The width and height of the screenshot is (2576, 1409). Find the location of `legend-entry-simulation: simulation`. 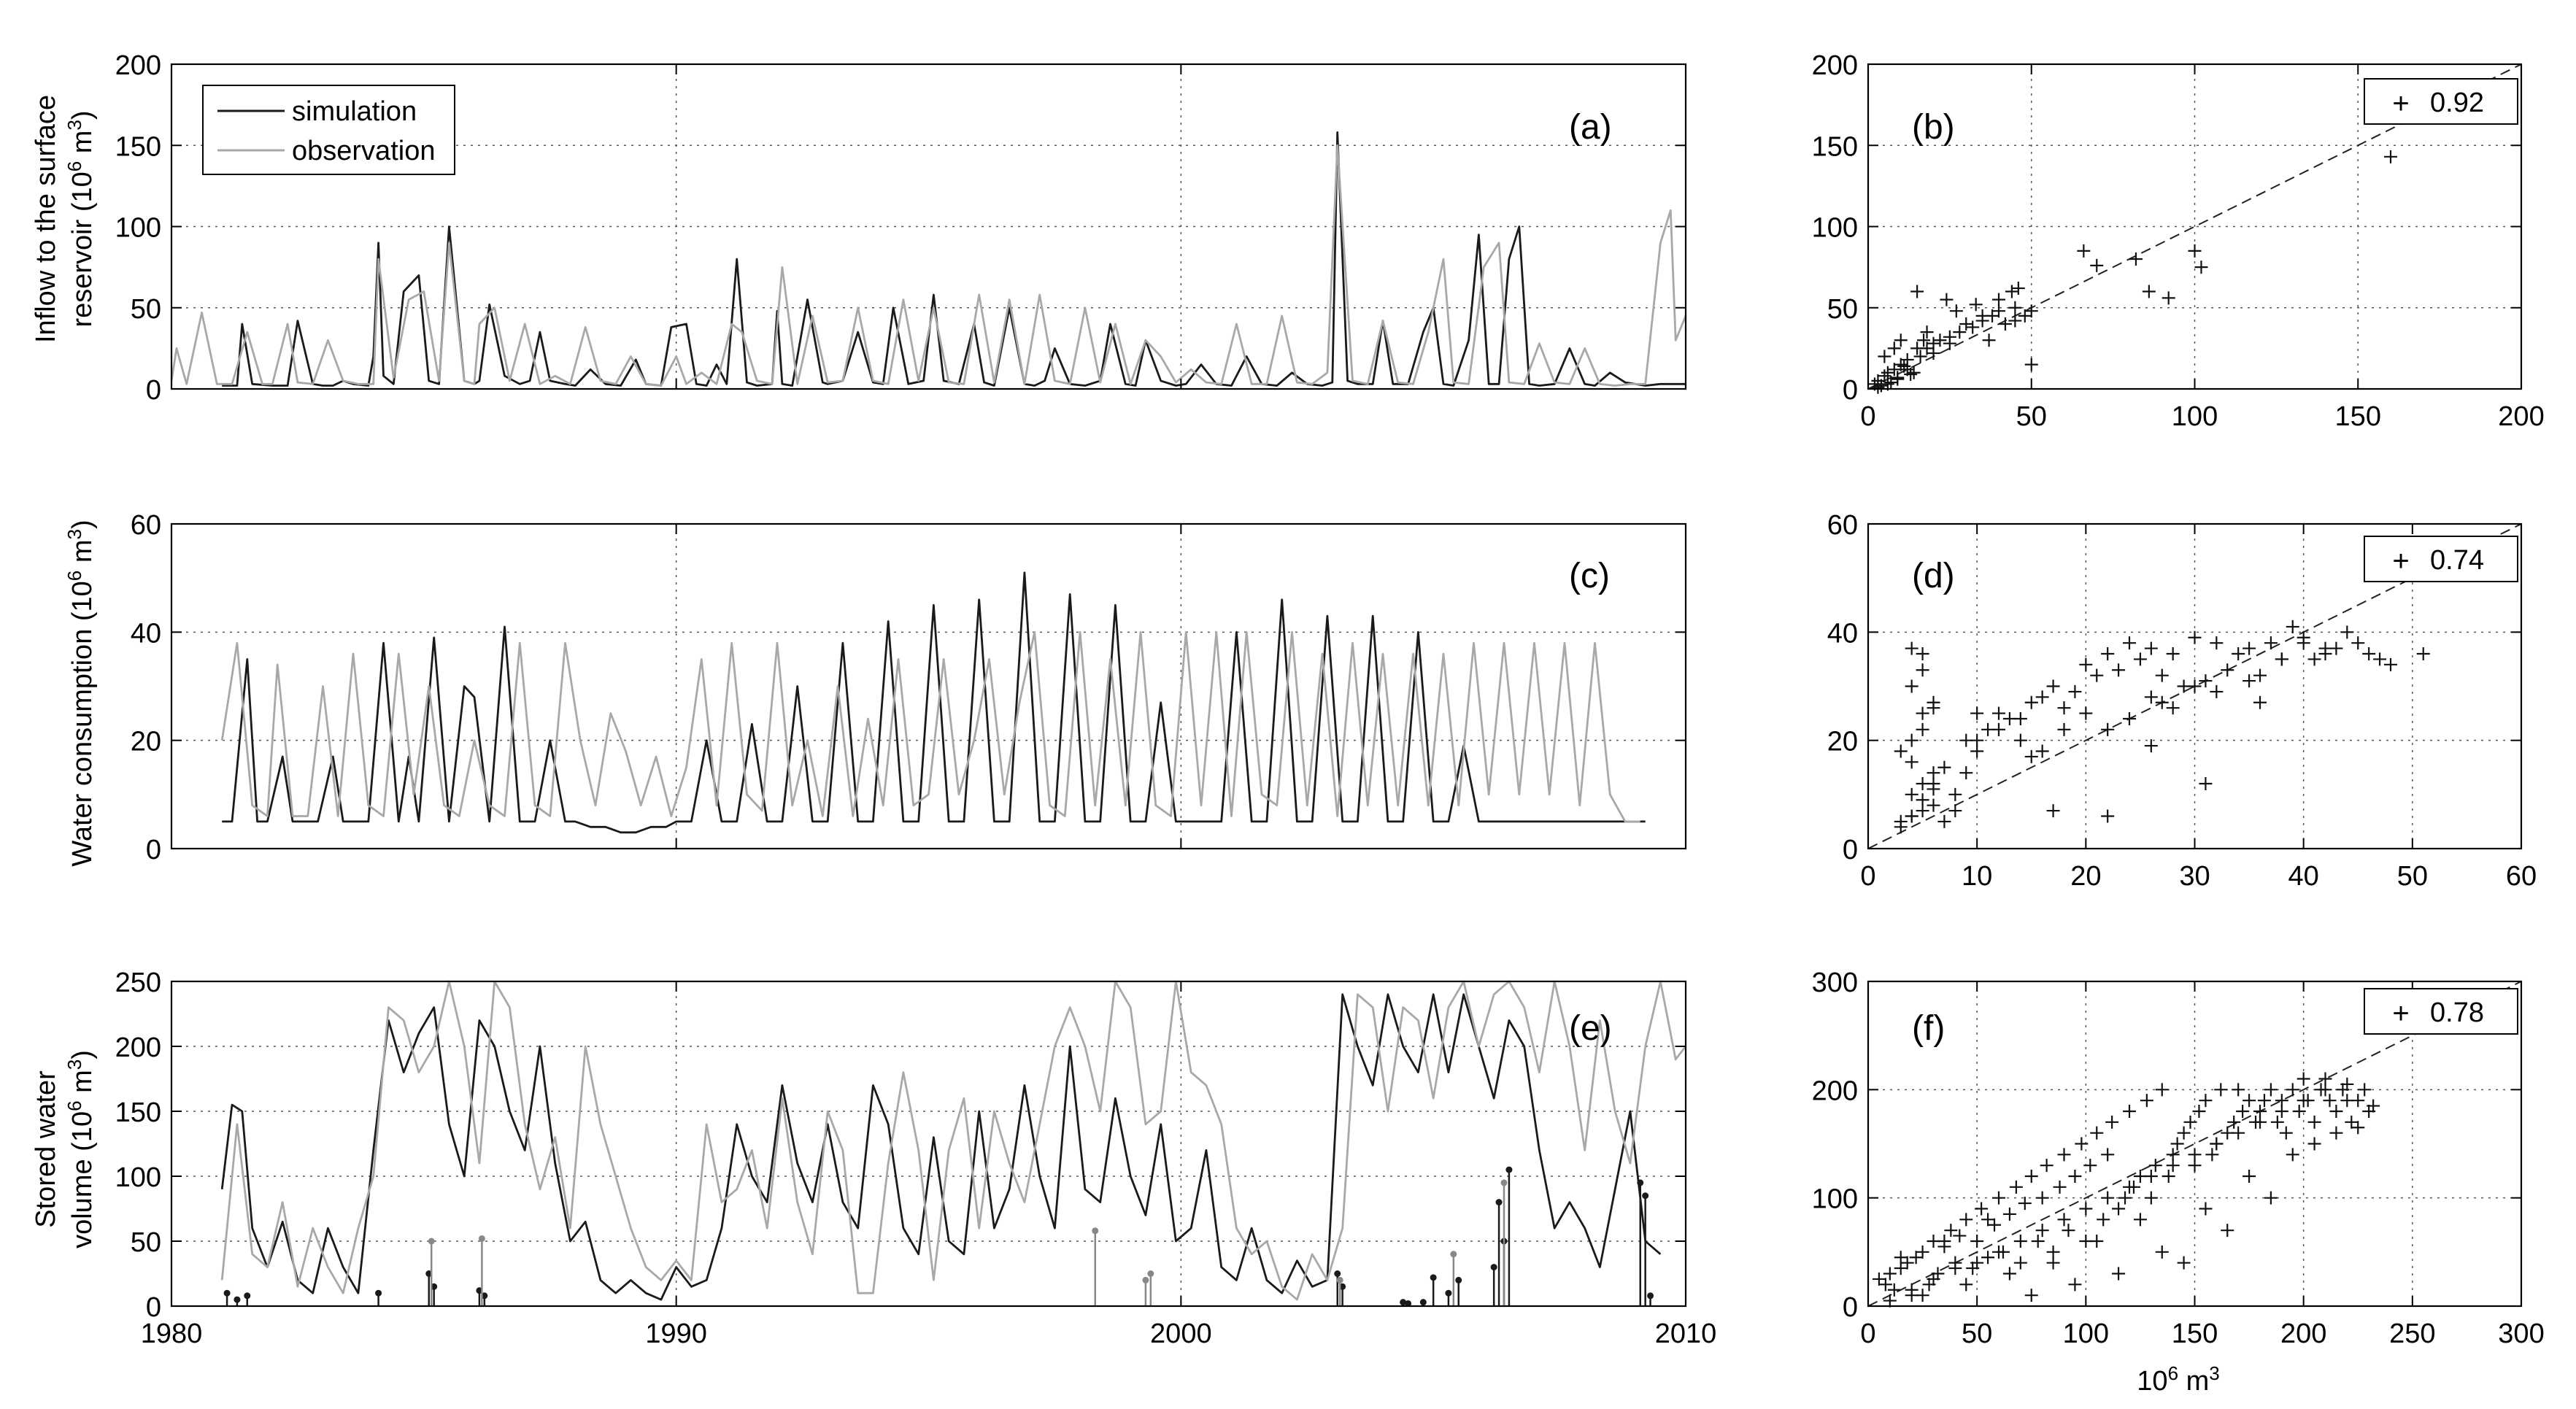

legend-entry-simulation: simulation is located at coordinates (354, 111).